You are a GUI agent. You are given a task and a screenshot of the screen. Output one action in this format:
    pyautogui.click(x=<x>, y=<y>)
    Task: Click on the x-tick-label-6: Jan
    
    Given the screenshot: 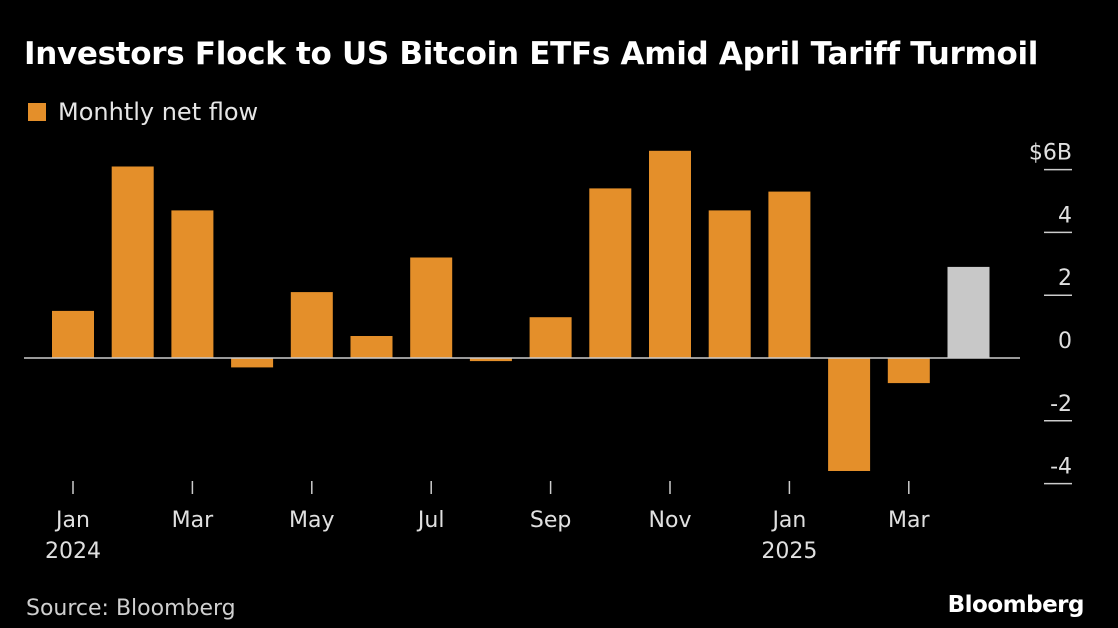 What is the action you would take?
    pyautogui.click(x=788, y=520)
    